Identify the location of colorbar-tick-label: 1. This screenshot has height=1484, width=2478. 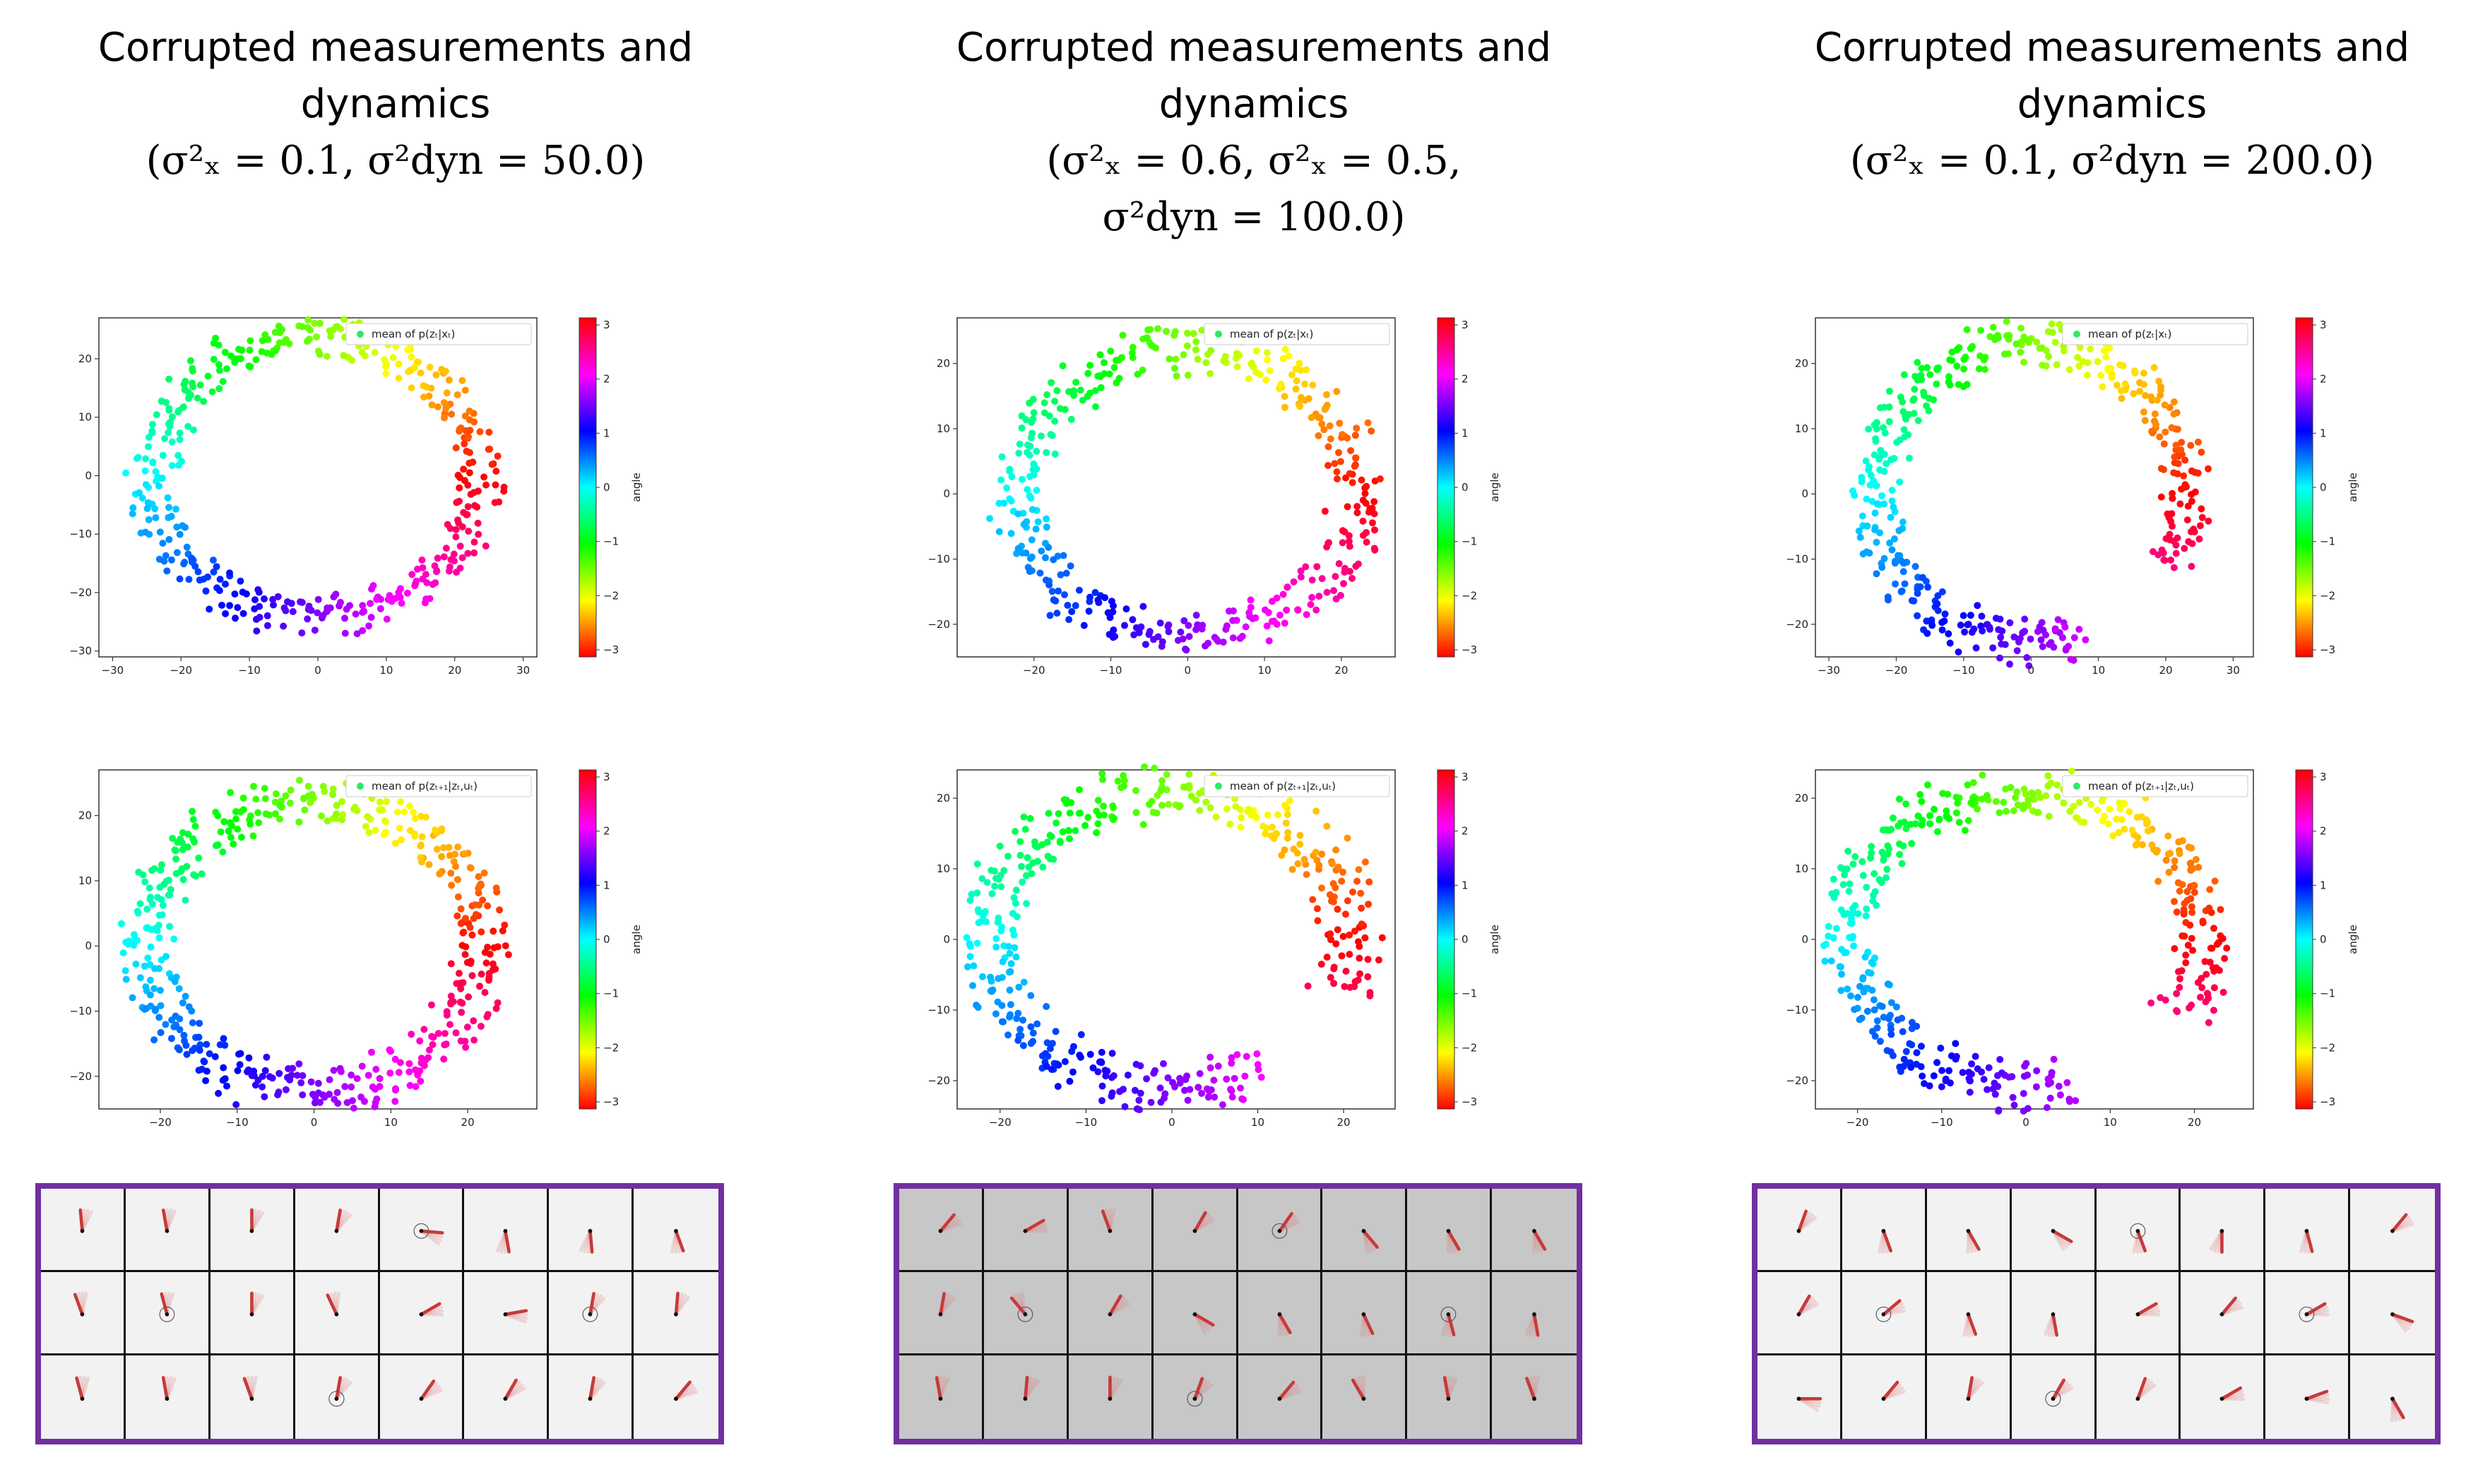
(606, 885).